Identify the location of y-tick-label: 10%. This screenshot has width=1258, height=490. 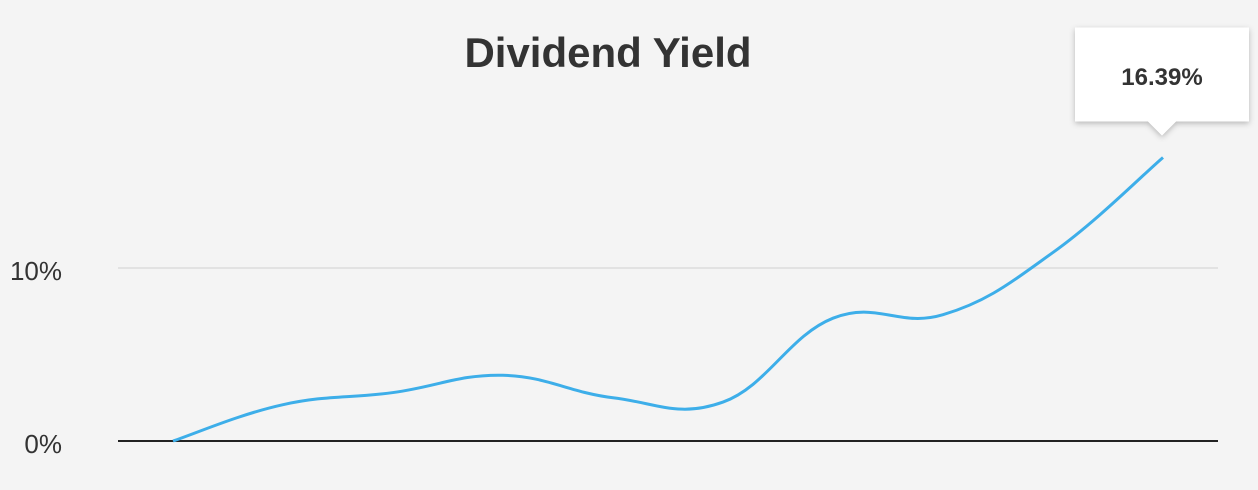
(36, 271).